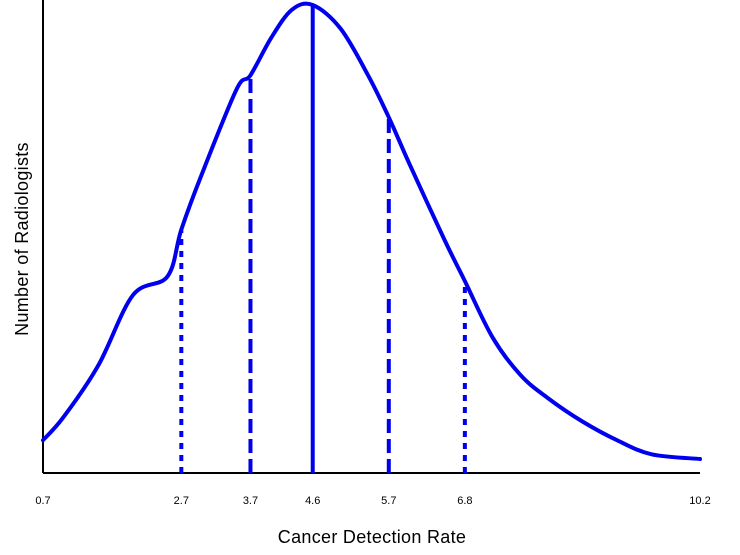 This screenshot has height=555, width=740. What do you see at coordinates (22, 239) in the screenshot?
I see `y-axis-title: Number of Radiologists` at bounding box center [22, 239].